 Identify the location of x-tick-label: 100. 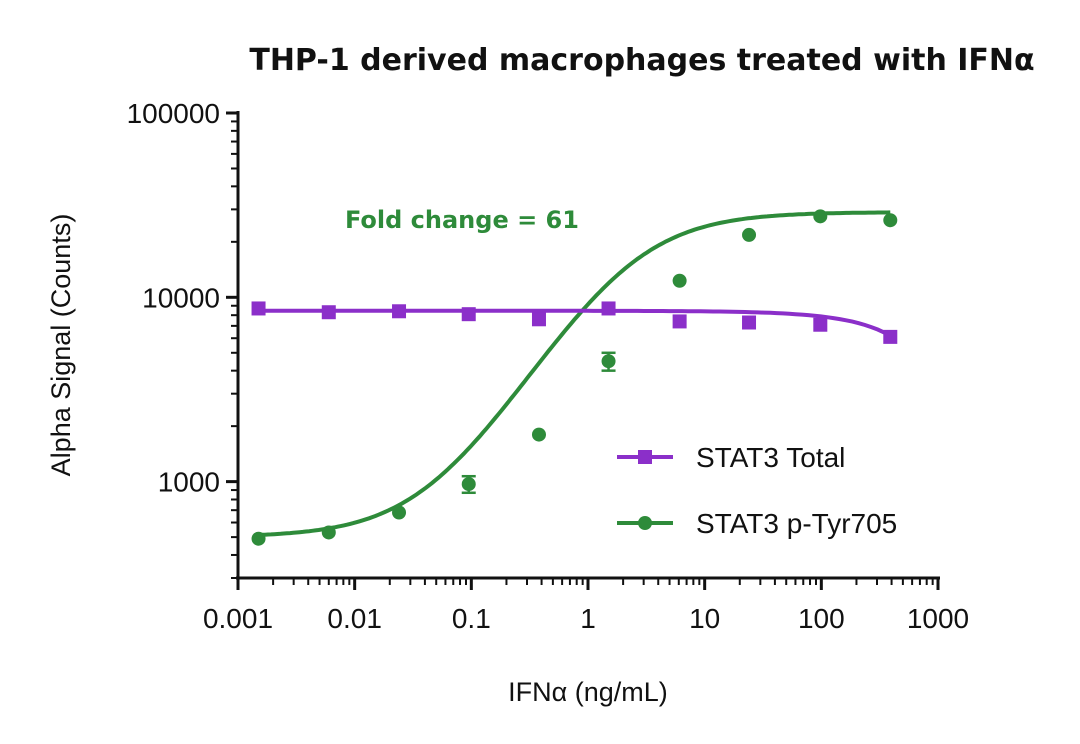
(821, 618).